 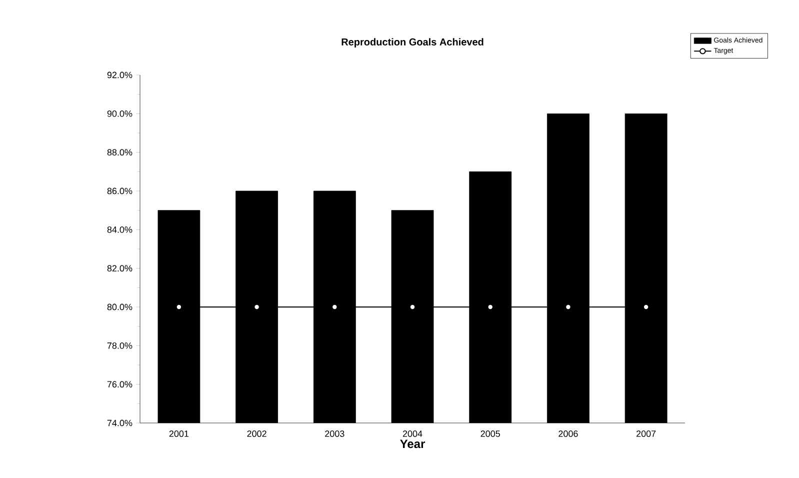 What do you see at coordinates (119, 113) in the screenshot?
I see `y-tick-label: 90.0%` at bounding box center [119, 113].